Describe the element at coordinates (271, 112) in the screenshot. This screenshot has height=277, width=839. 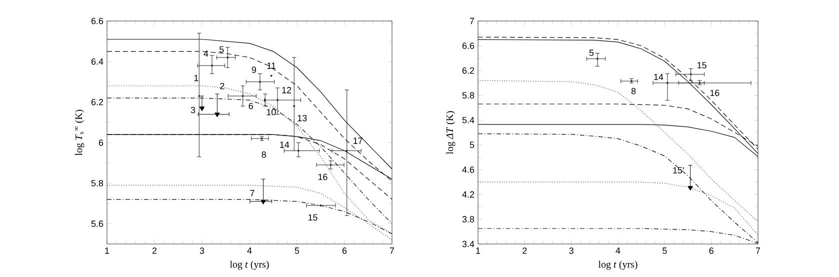
I see `annotation: 10` at that location.